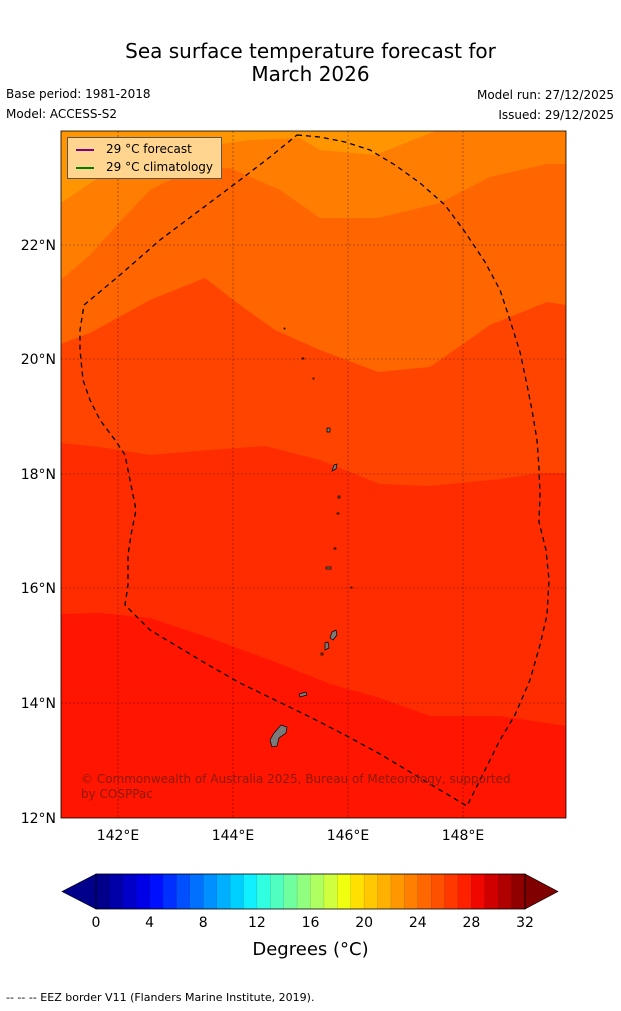 The height and width of the screenshot is (1011, 621). I want to click on colorbar-over-arrow, so click(541, 891).